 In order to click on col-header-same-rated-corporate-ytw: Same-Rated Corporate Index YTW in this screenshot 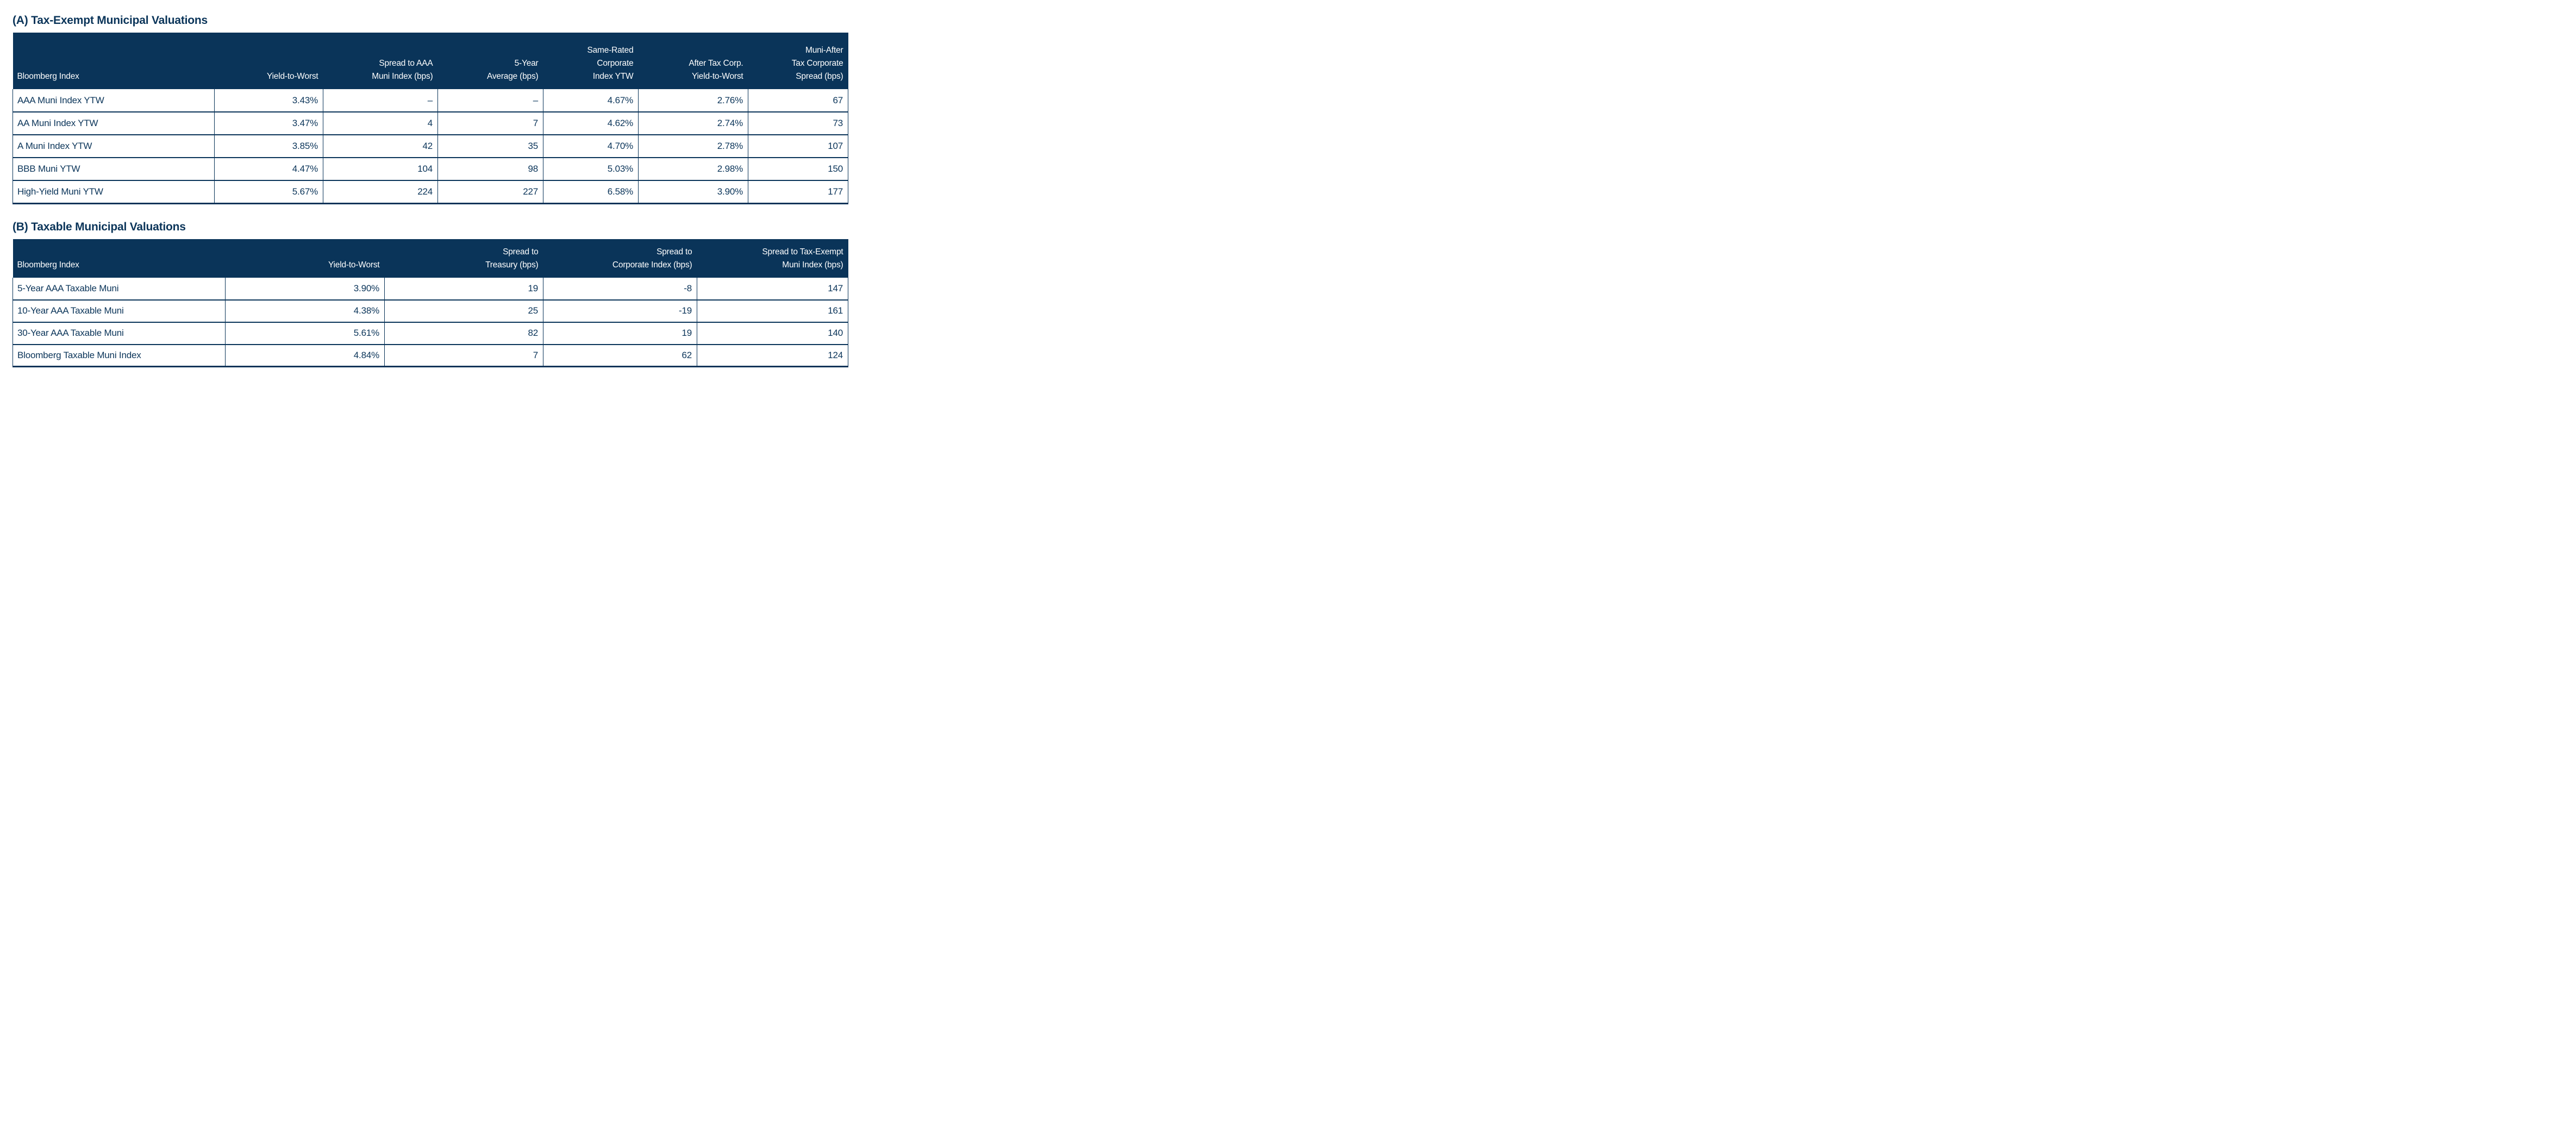, I will do `click(591, 61)`.